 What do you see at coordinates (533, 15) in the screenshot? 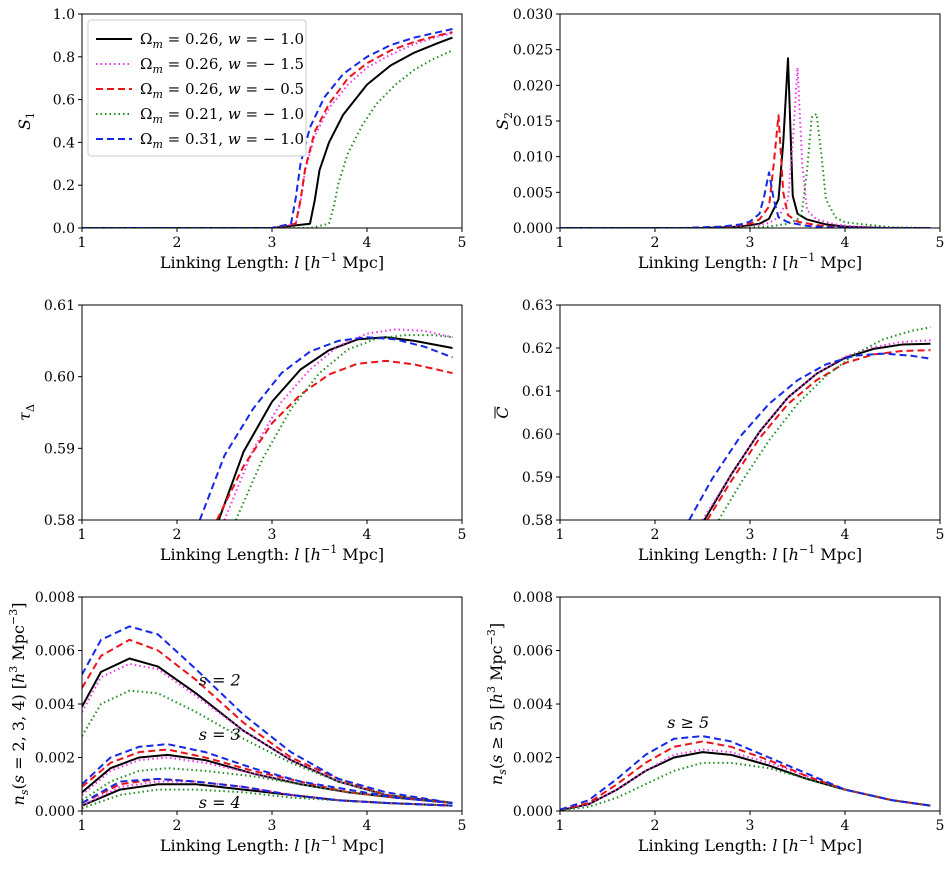
I see `y-tick-label: 0.030` at bounding box center [533, 15].